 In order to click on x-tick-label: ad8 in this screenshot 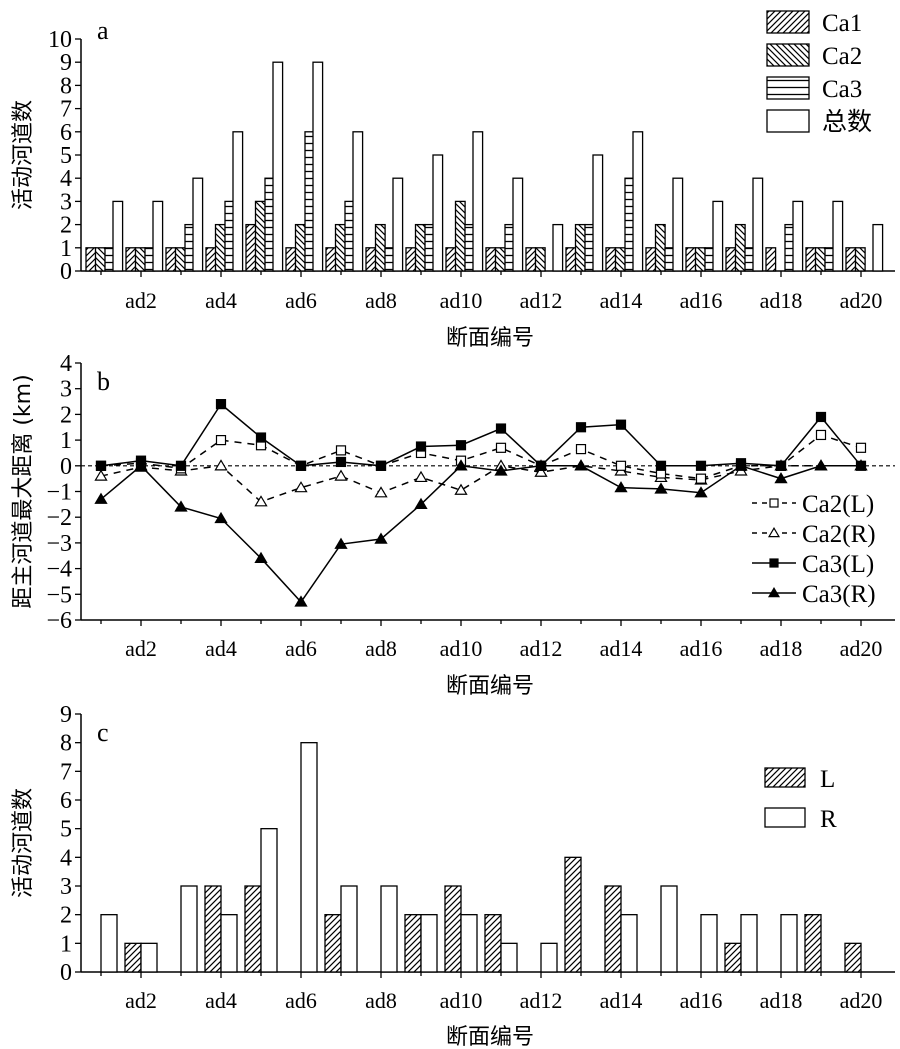, I will do `click(381, 648)`.